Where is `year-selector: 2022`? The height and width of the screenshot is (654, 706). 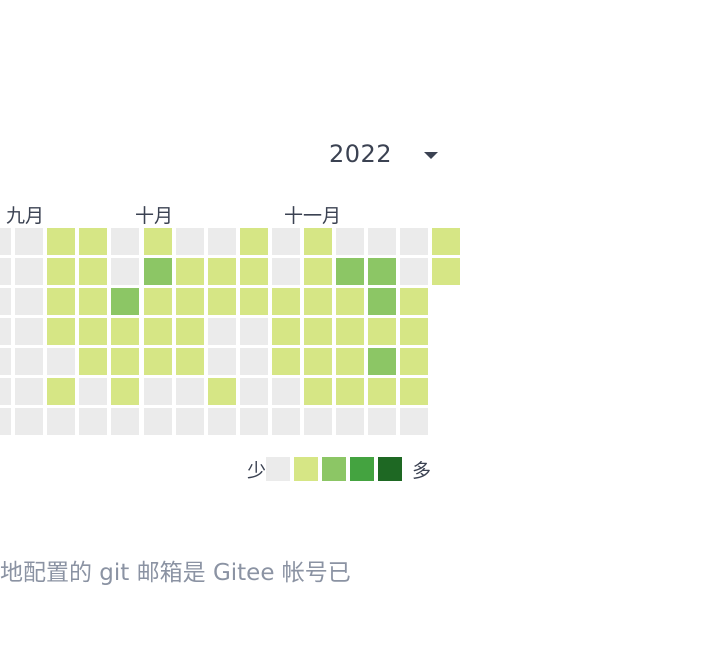 year-selector: 2022 is located at coordinates (384, 154).